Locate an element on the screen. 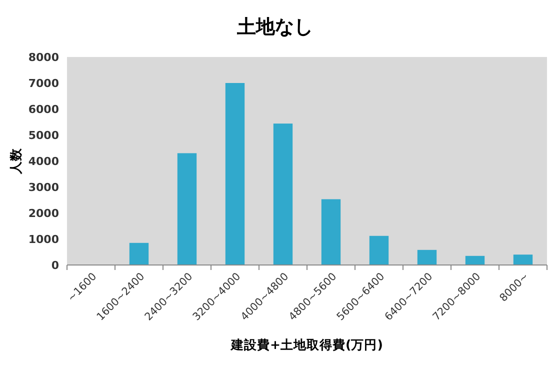 The width and height of the screenshot is (550, 370). ylabel: 人数 is located at coordinates (15, 161).